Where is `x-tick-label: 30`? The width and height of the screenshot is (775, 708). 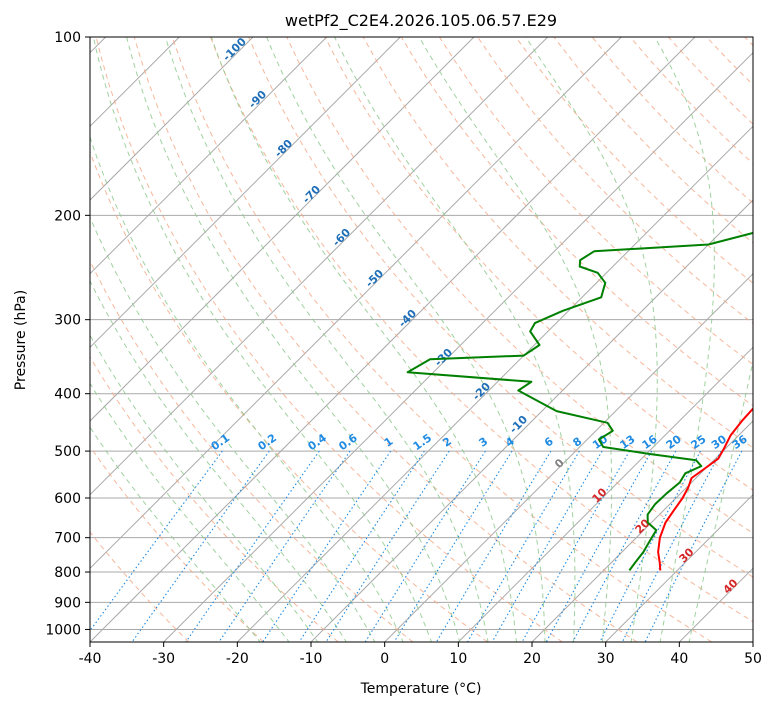 x-tick-label: 30 is located at coordinates (606, 659).